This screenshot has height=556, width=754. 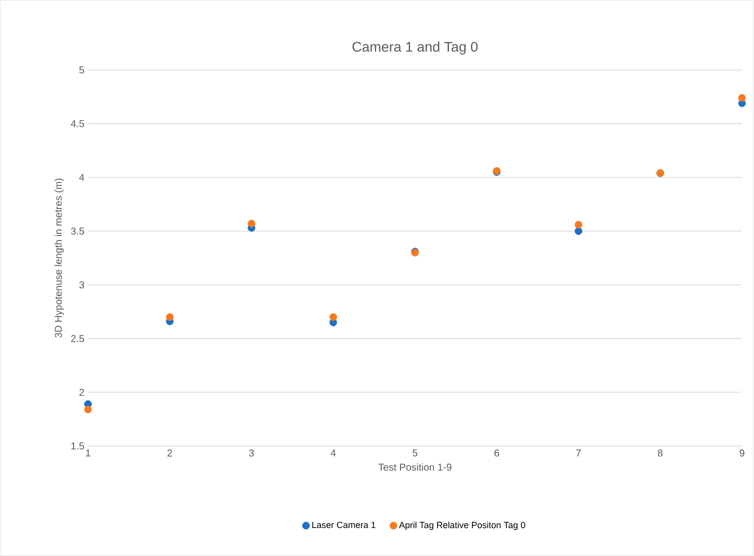 What do you see at coordinates (81, 70) in the screenshot?
I see `y-tick-label: 5` at bounding box center [81, 70].